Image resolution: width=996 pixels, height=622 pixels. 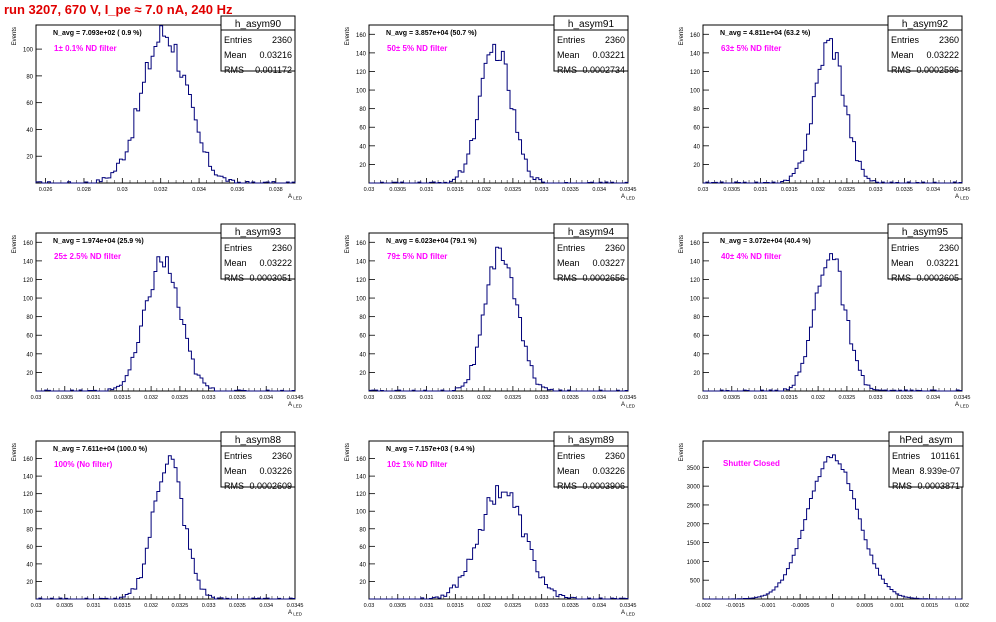 I want to click on navg-label: N_avg = 4.811e+04 (63.2 %), so click(x=765, y=33).